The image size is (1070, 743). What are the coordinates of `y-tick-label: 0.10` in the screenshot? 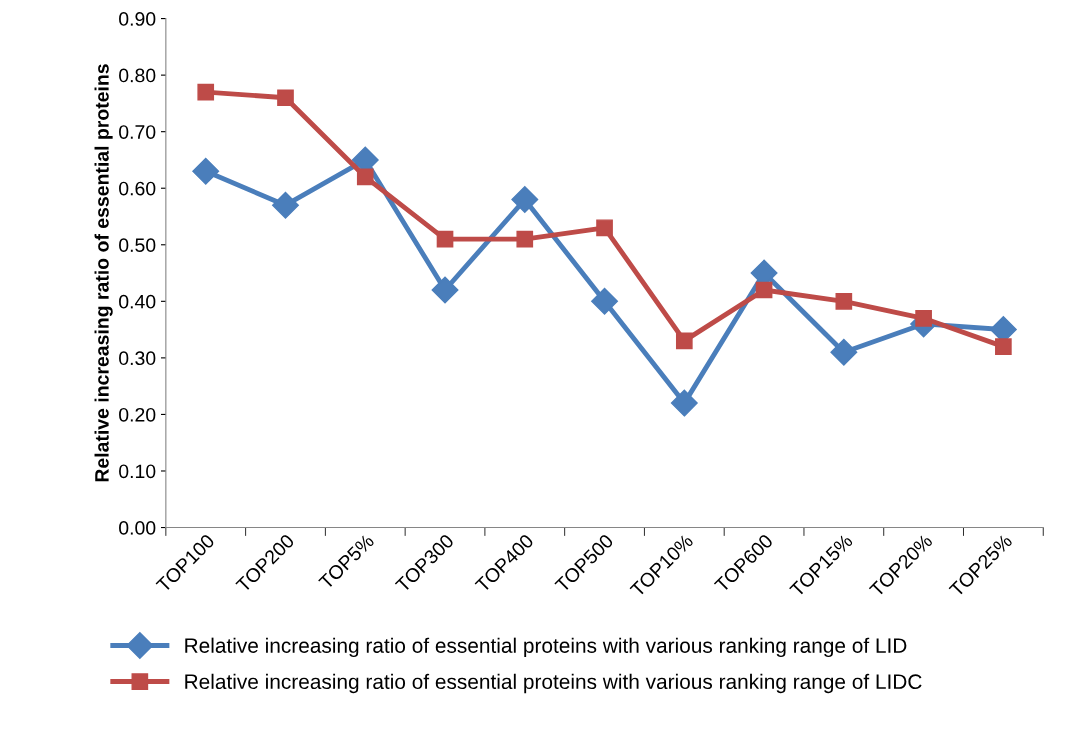 It's located at (137, 471).